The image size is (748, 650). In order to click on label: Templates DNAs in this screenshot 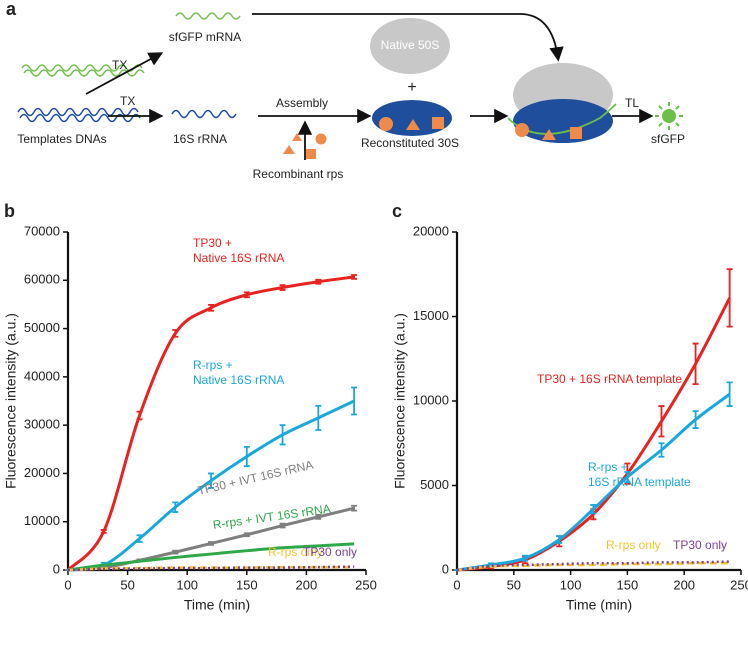, I will do `click(61, 139)`.